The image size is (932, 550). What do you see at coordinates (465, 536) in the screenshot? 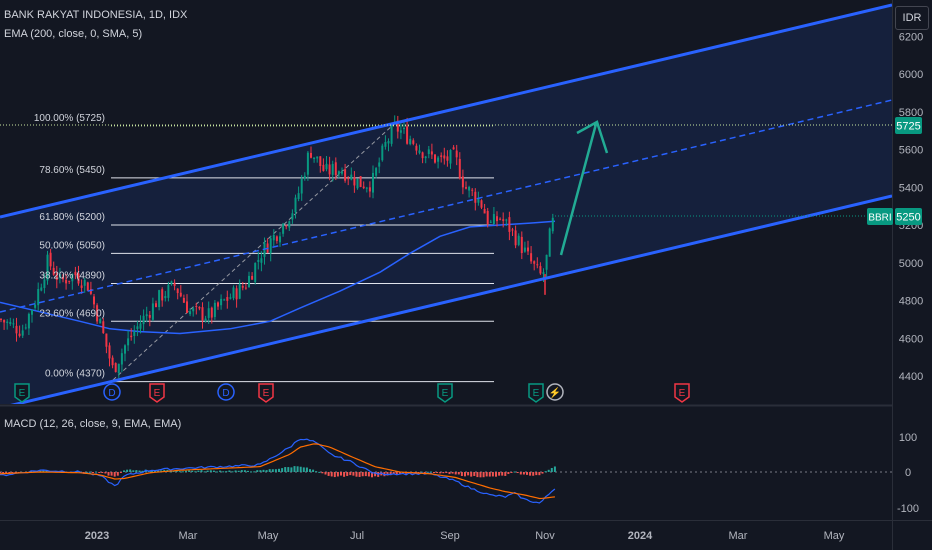
I see `time-axis: 2023 Mar May Jul Sep Nov 2024 Mar May` at bounding box center [465, 536].